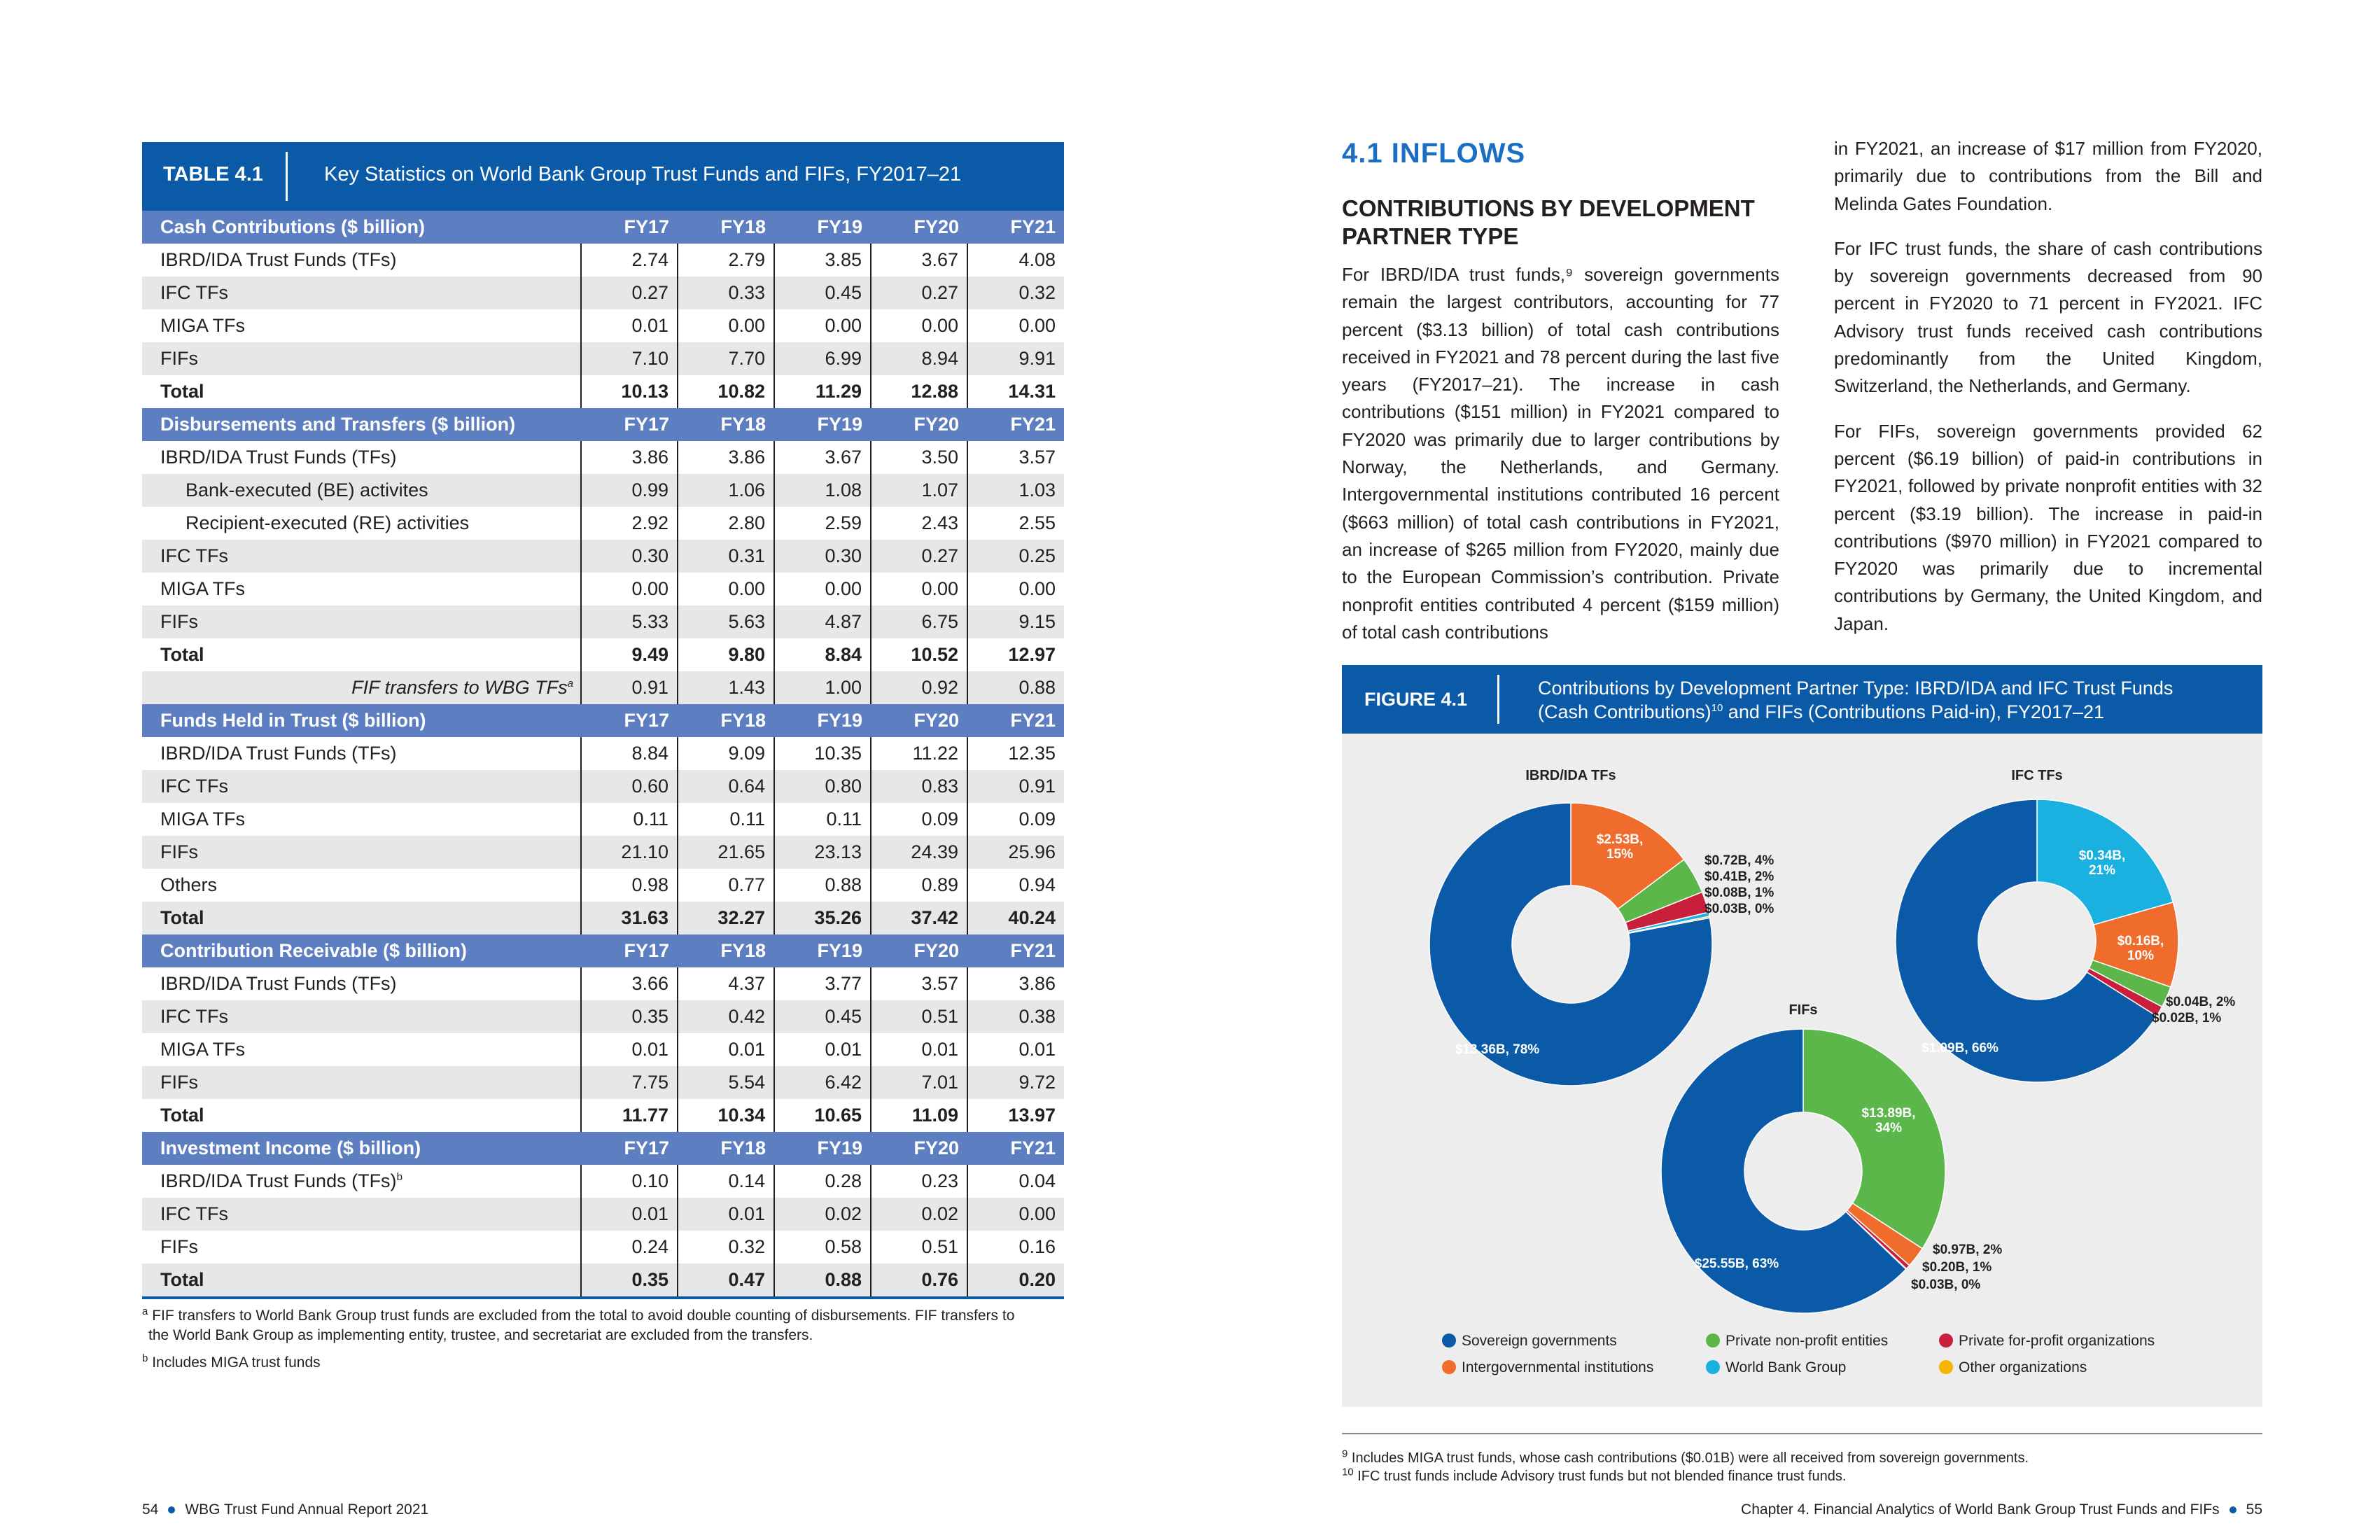 This screenshot has width=2380, height=1540. I want to click on table-cell: 0.28, so click(822, 1181).